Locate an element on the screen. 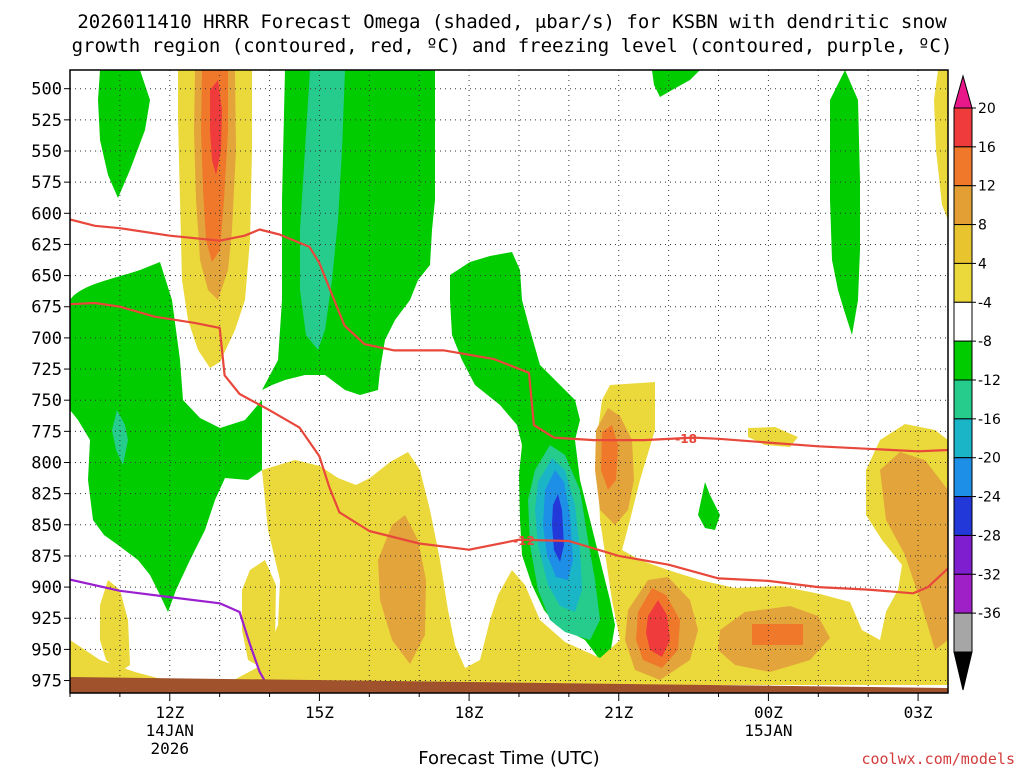 The height and width of the screenshot is (768, 1024). omega-downward-1630-orange is located at coordinates (402, 589).